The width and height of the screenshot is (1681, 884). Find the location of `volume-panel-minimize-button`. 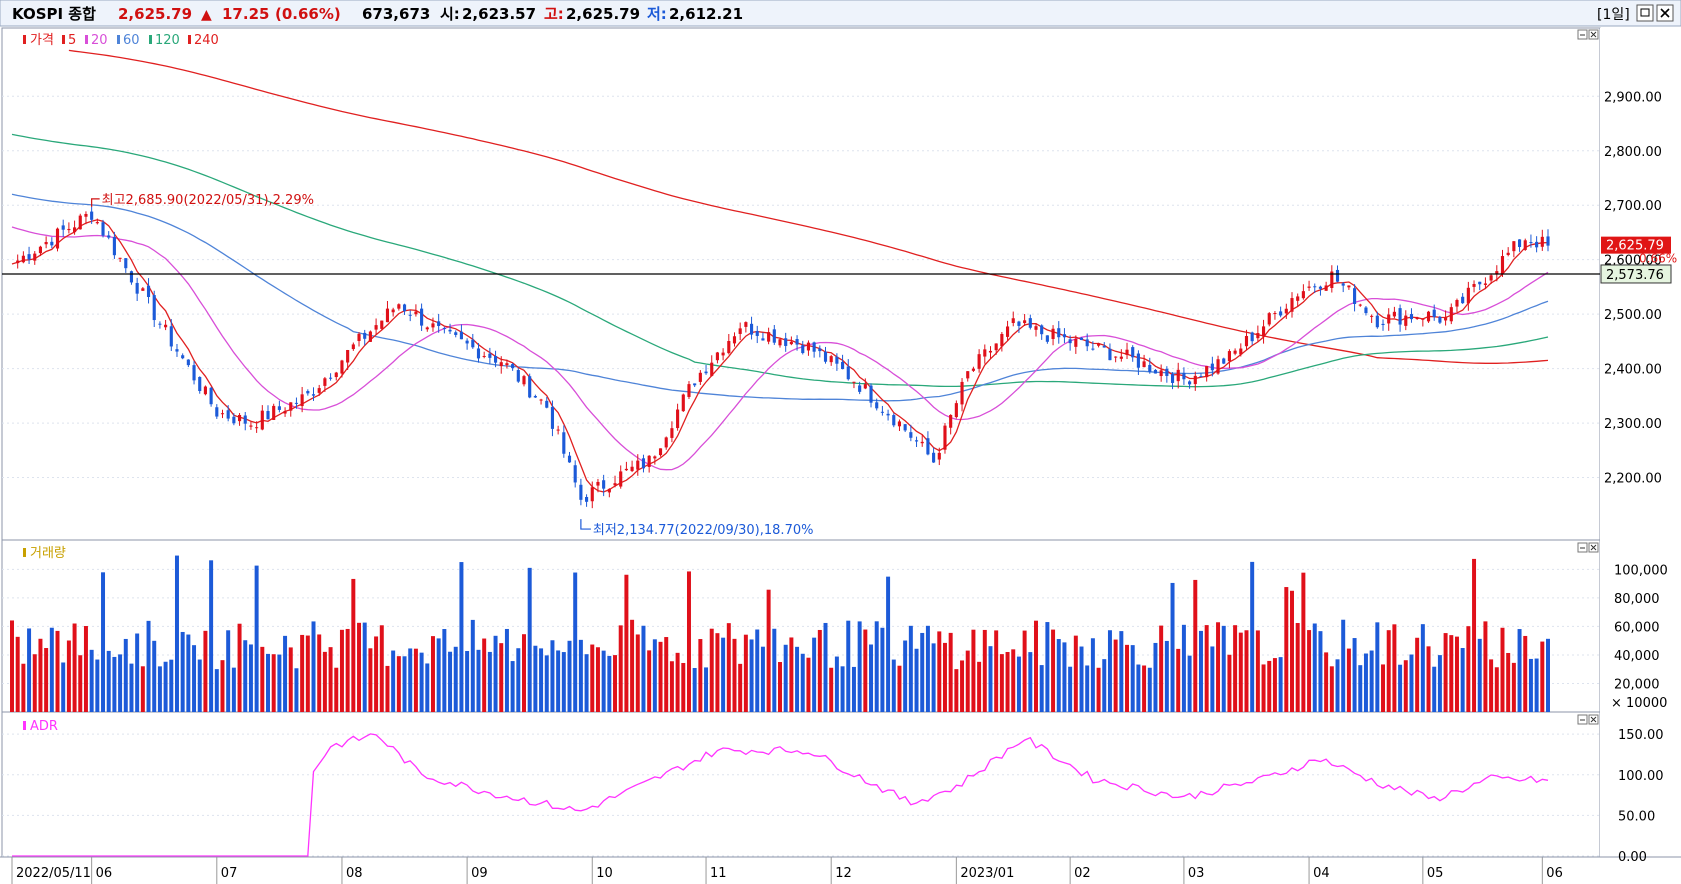

volume-panel-minimize-button is located at coordinates (1582, 547).